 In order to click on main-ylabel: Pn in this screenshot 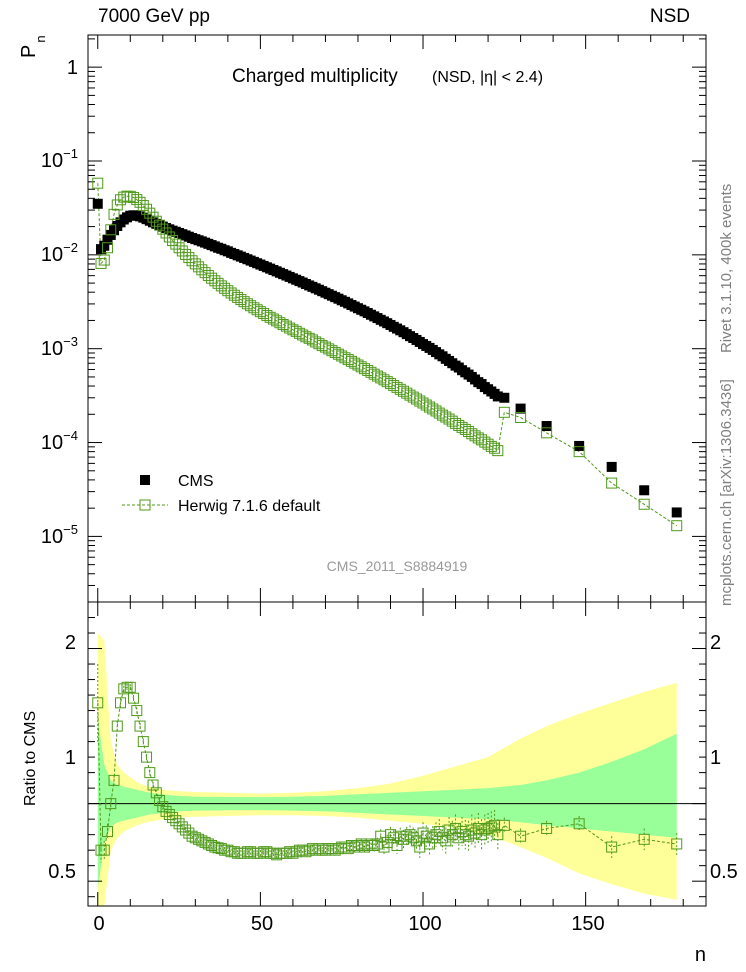, I will do `click(33, 46)`.